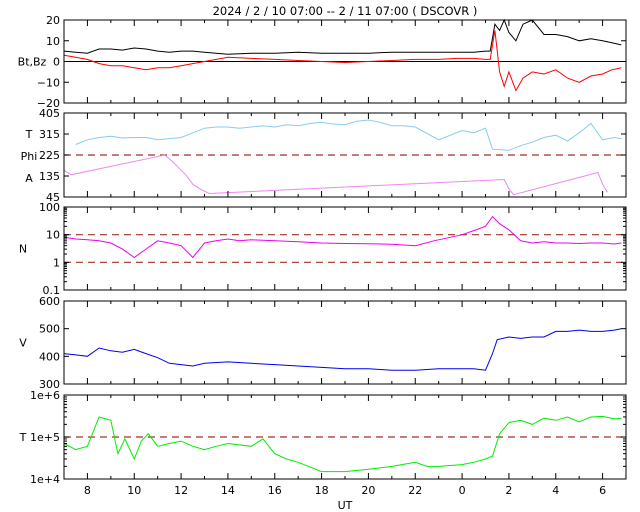 The height and width of the screenshot is (512, 640). Describe the element at coordinates (53, 197) in the screenshot. I see `phi-y-tick-label: 45` at that location.